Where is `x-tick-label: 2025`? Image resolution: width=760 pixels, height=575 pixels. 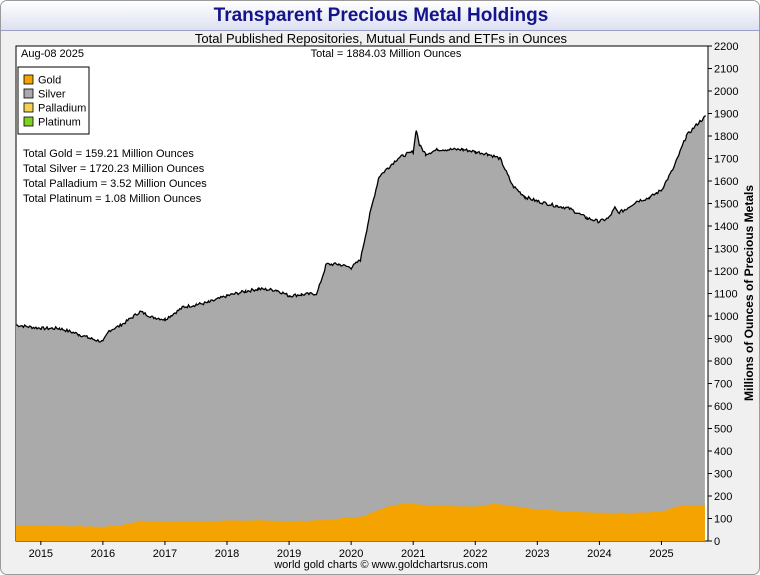 x-tick-label: 2025 is located at coordinates (661, 554).